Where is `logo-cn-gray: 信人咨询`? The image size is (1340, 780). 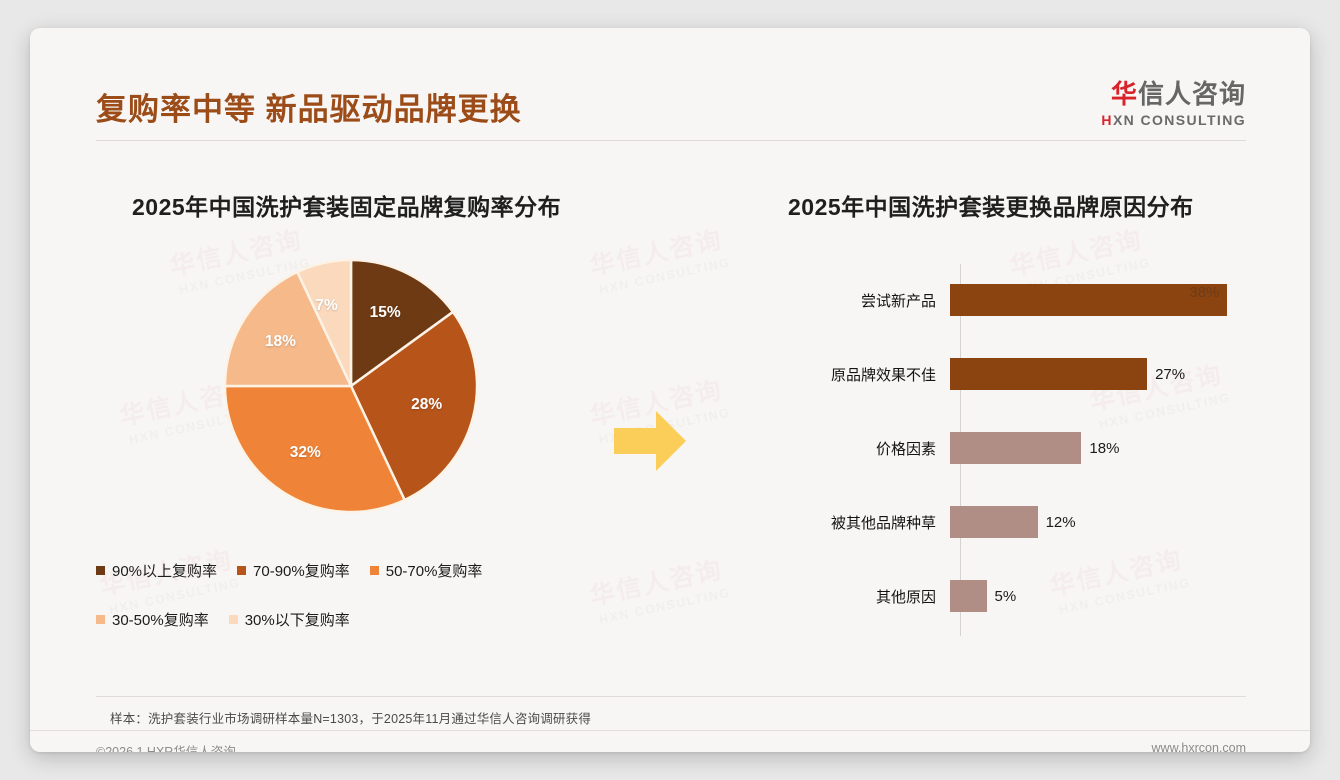 logo-cn-gray: 信人咨询 is located at coordinates (1191, 94).